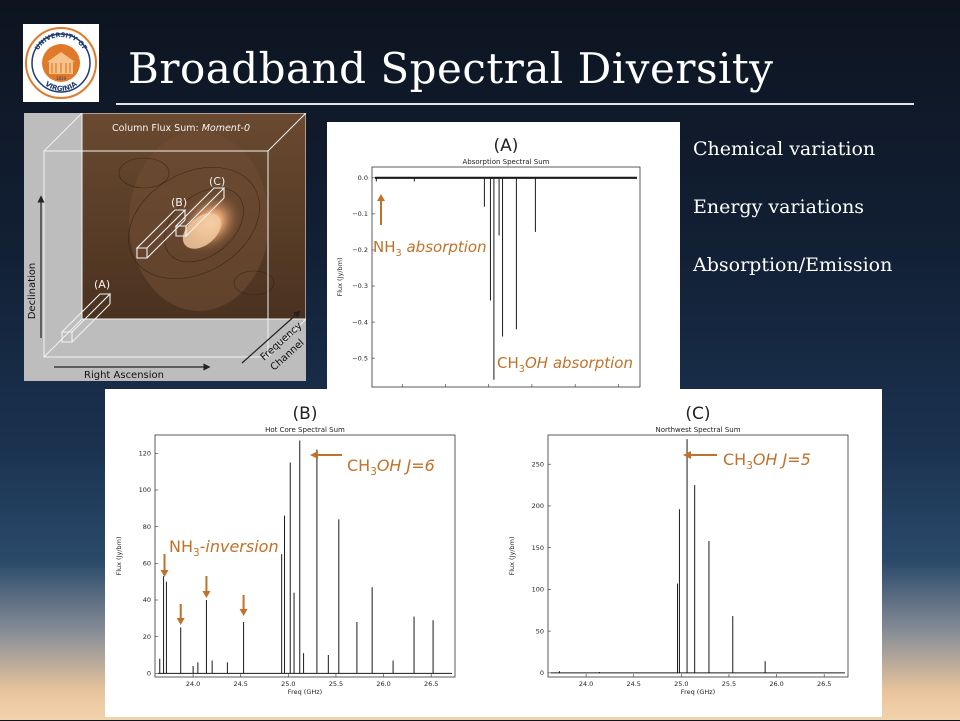 The width and height of the screenshot is (960, 721). What do you see at coordinates (506, 277) in the screenshot?
I see `chart-a-frame` at bounding box center [506, 277].